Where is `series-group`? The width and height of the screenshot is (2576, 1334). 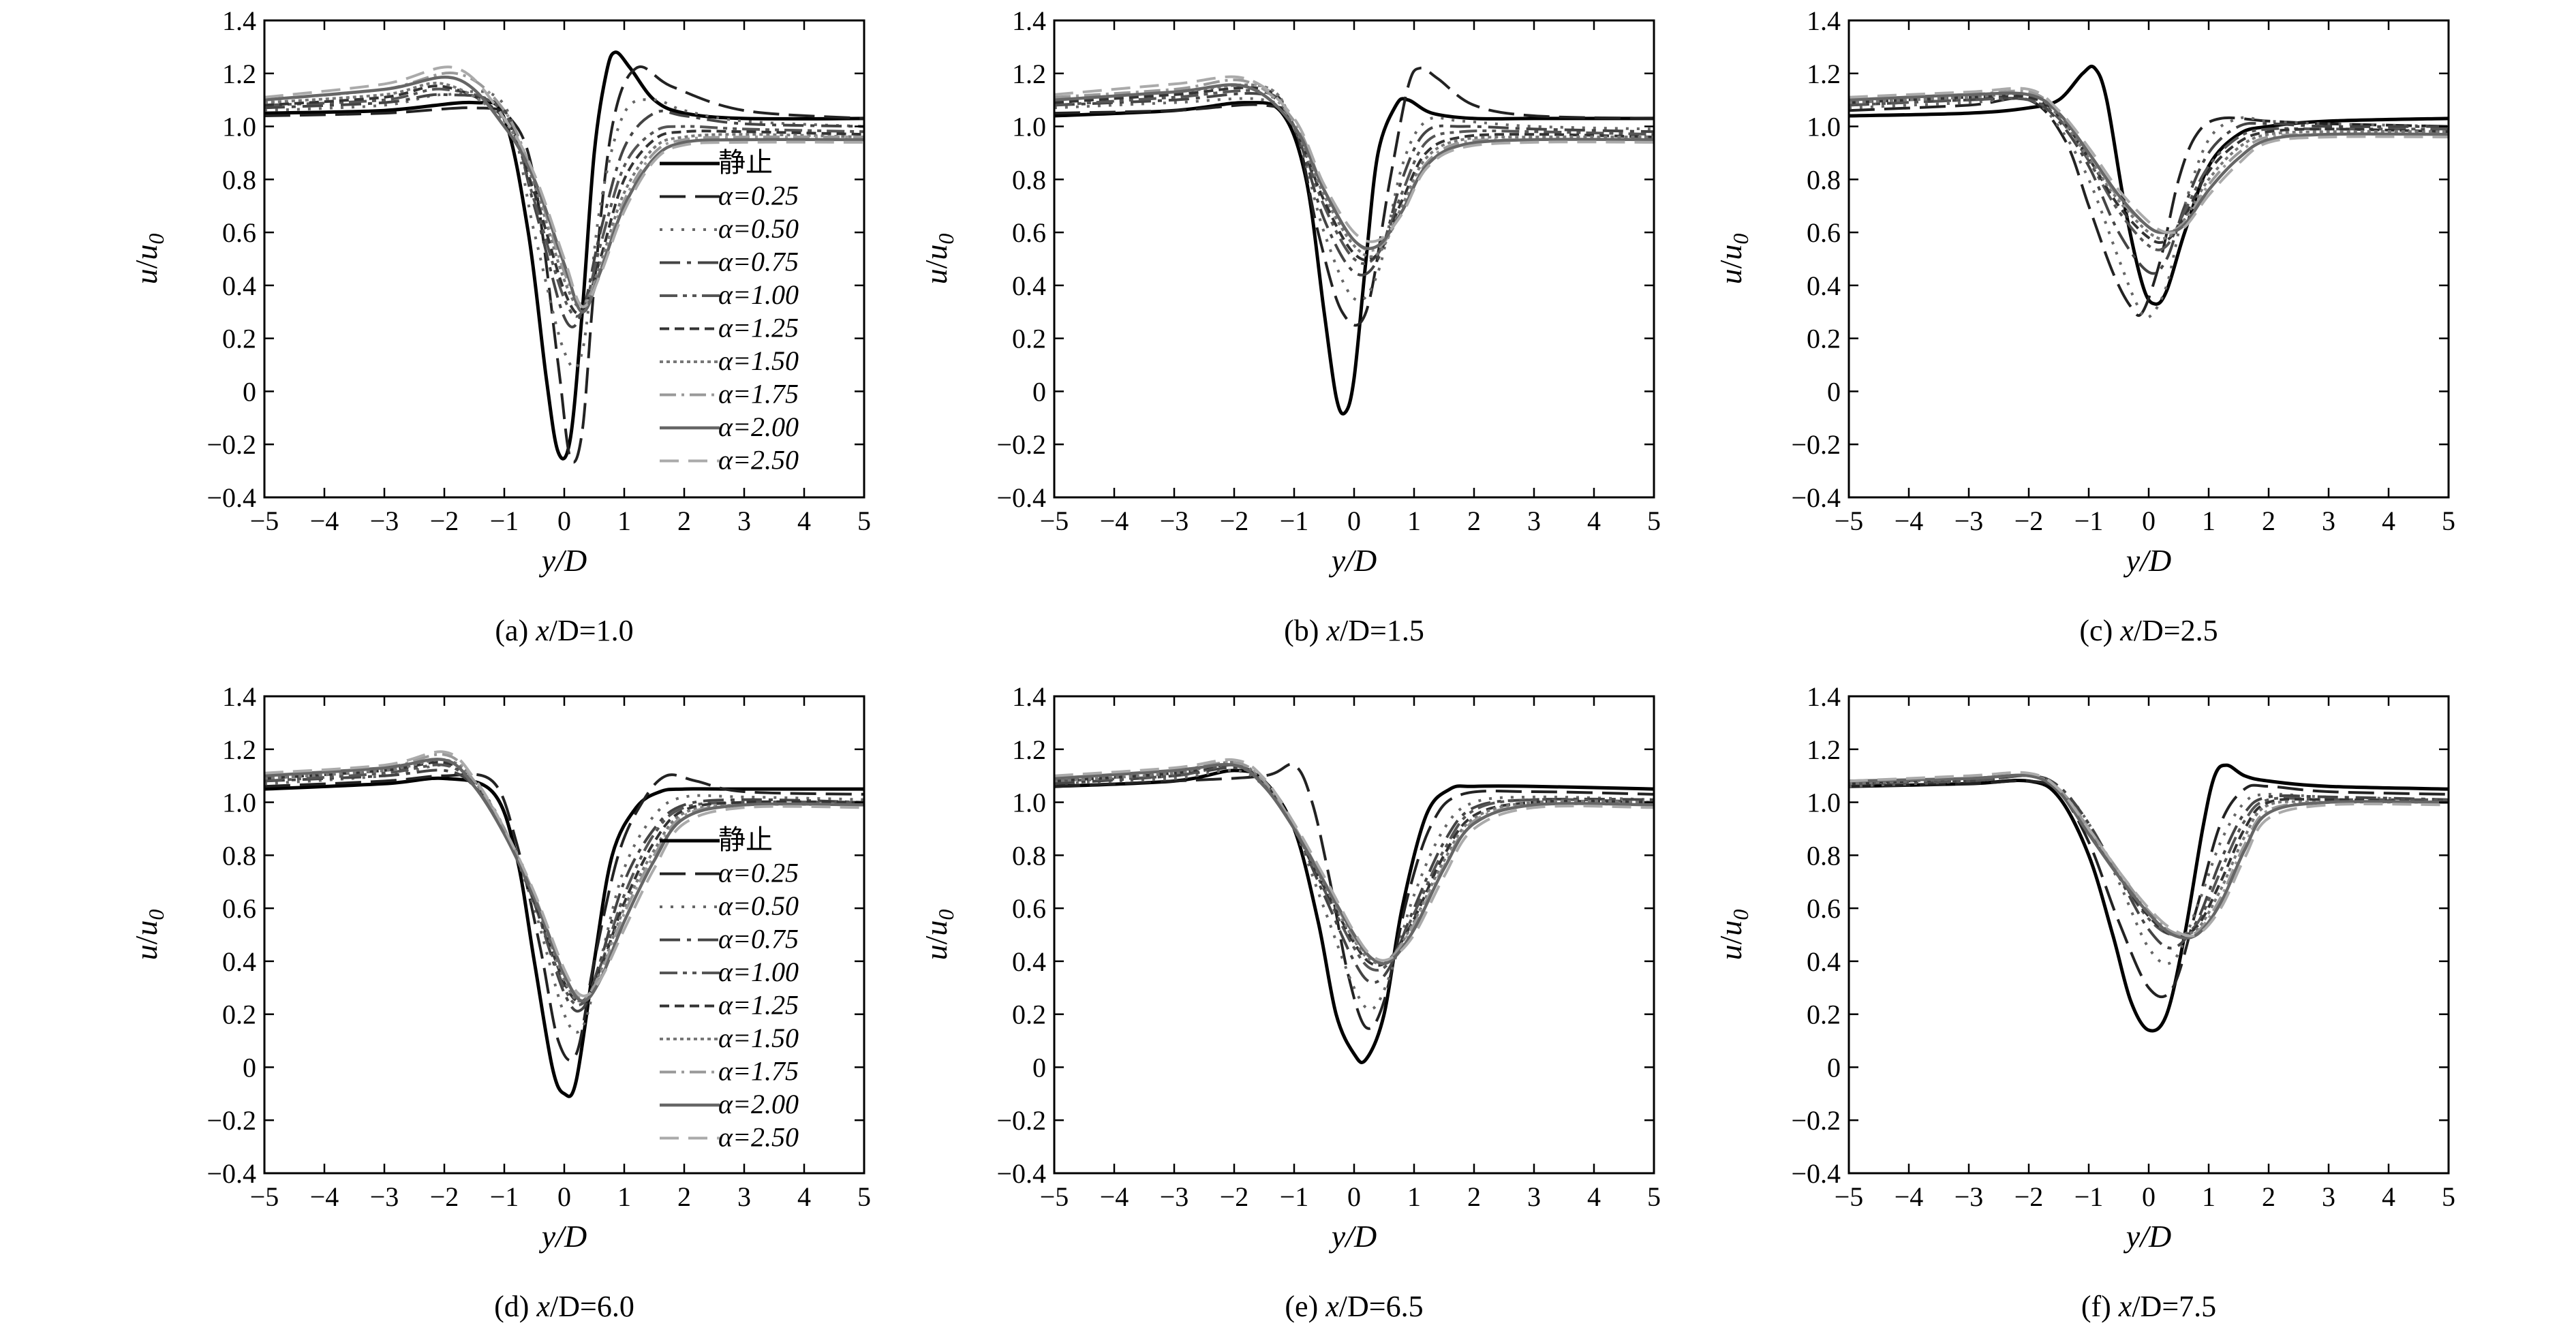
series-group is located at coordinates (564, 257).